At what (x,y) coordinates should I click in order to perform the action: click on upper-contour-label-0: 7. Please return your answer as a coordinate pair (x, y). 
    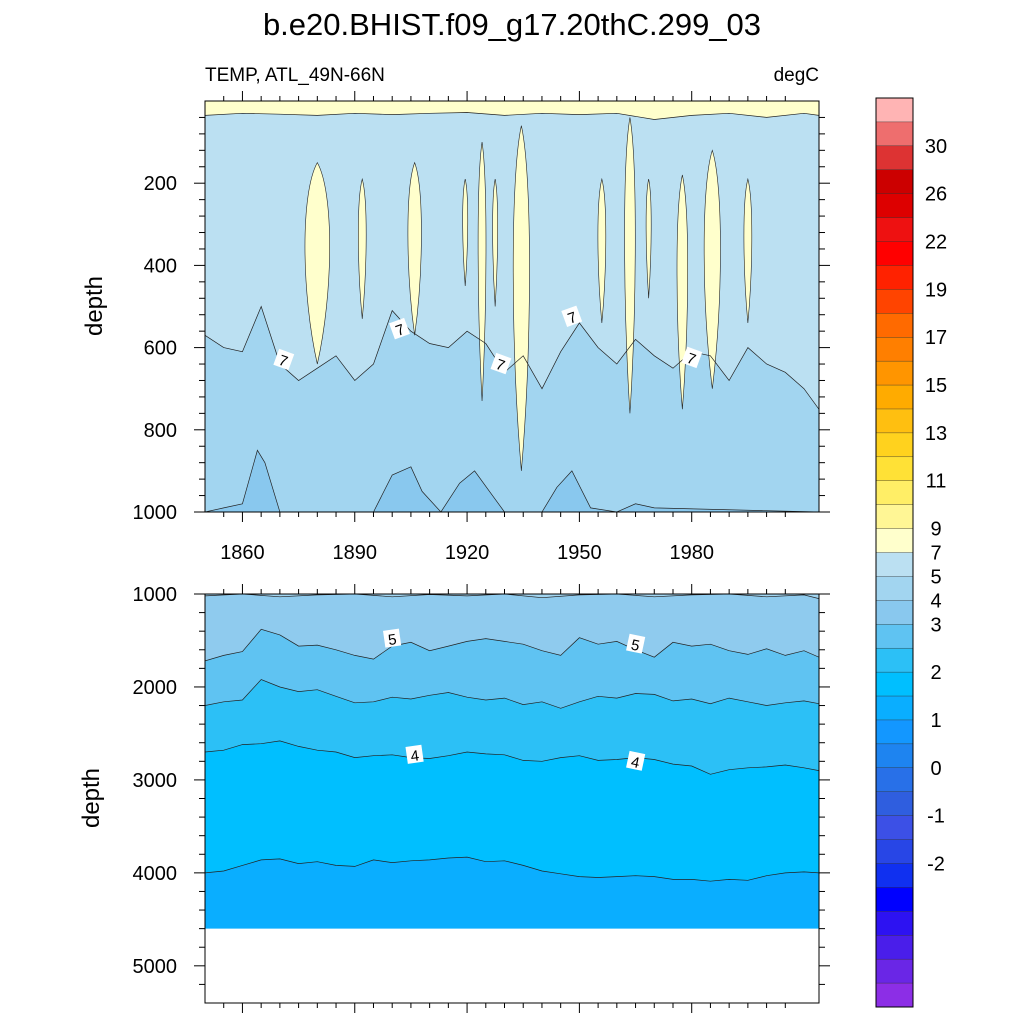
    Looking at the image, I should click on (284, 359).